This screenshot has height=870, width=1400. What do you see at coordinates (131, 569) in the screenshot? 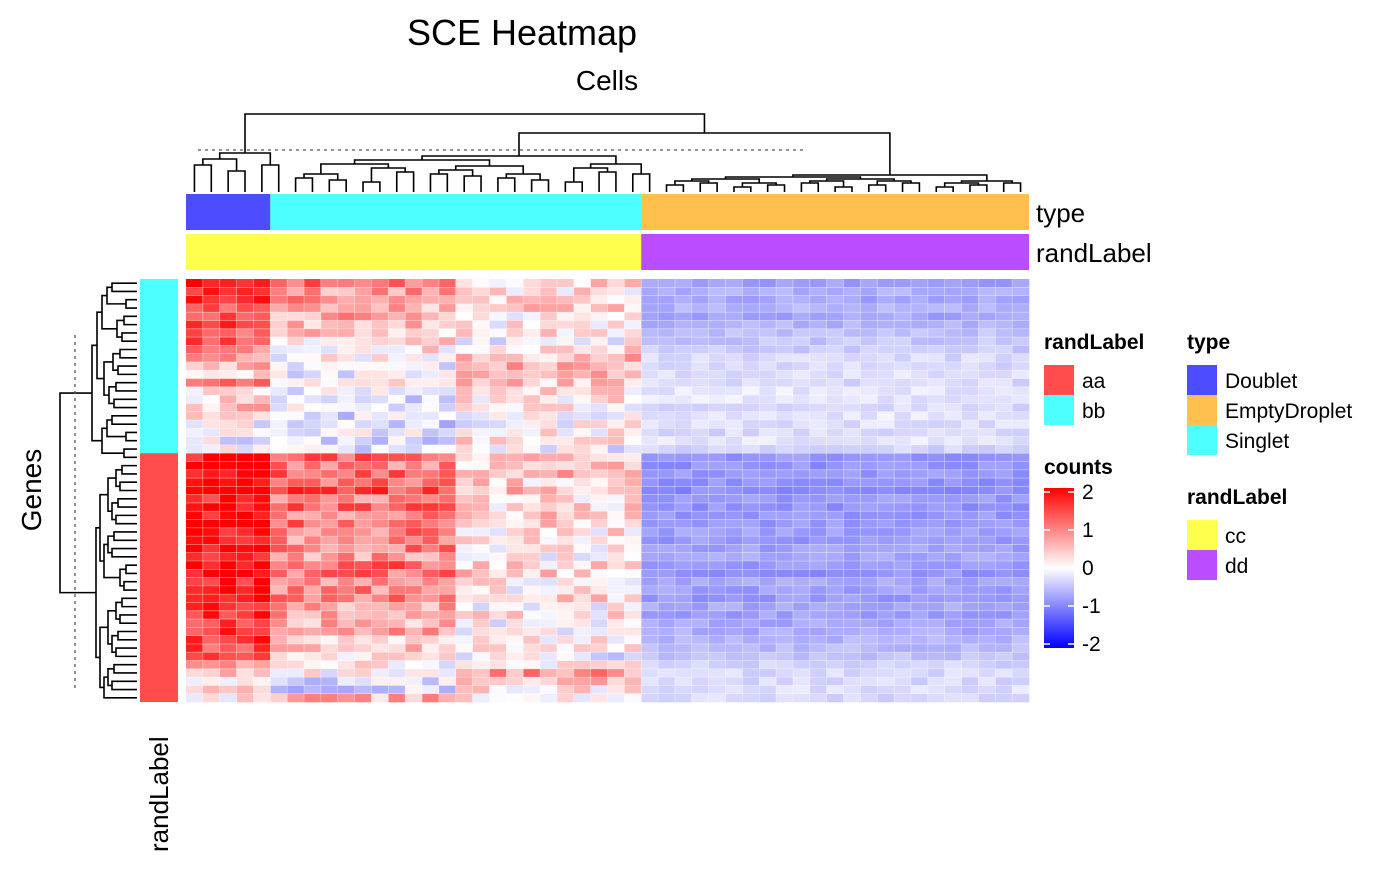
I see `row-dendrogram-branch` at bounding box center [131, 569].